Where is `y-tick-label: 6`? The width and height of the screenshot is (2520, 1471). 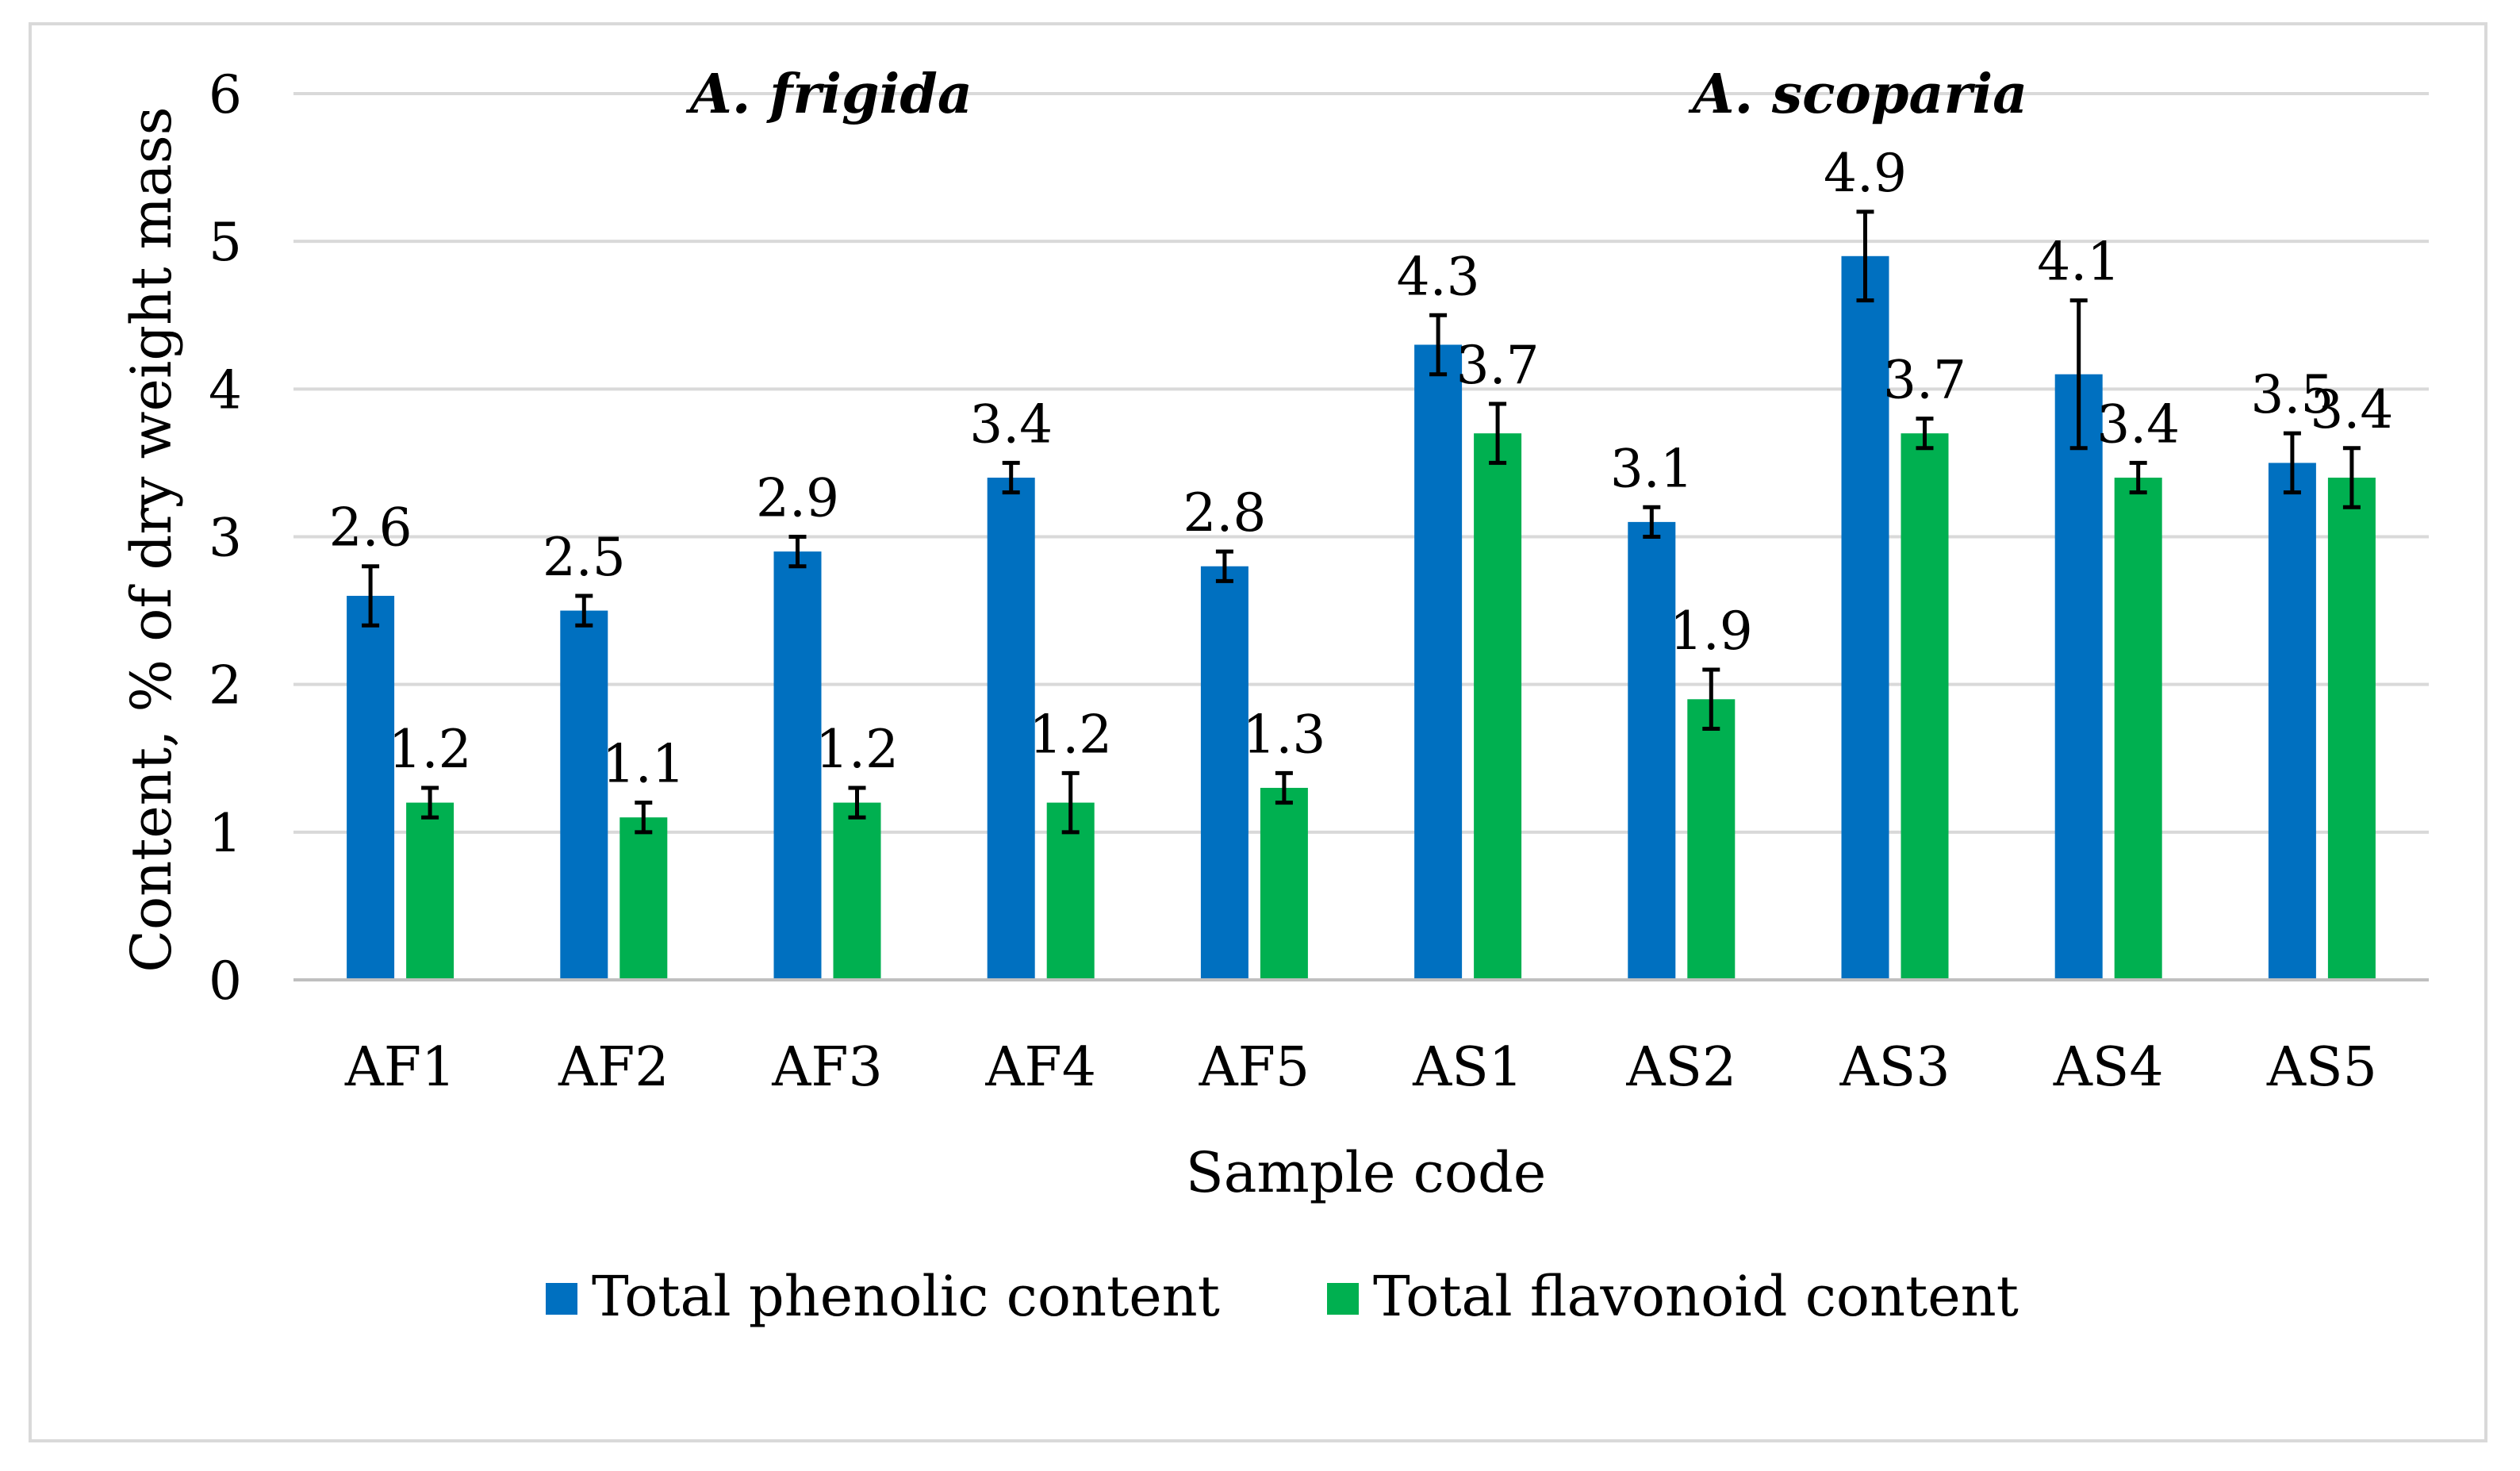 y-tick-label: 6 is located at coordinates (225, 94).